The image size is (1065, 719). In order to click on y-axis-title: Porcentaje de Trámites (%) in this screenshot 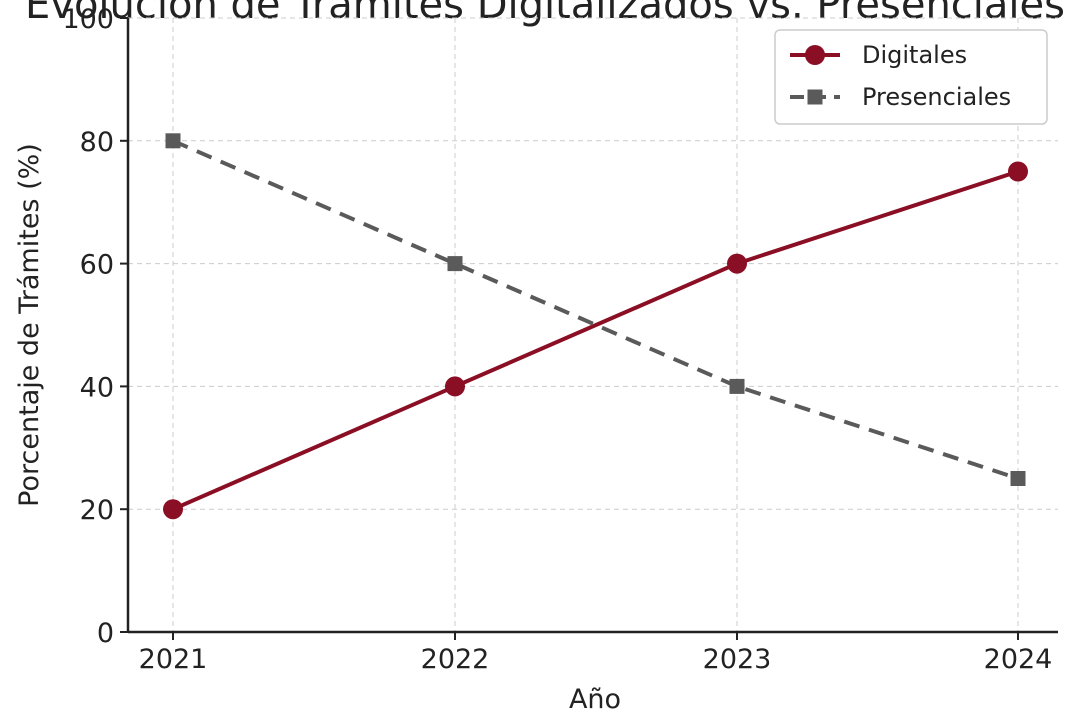, I will do `click(29, 325)`.